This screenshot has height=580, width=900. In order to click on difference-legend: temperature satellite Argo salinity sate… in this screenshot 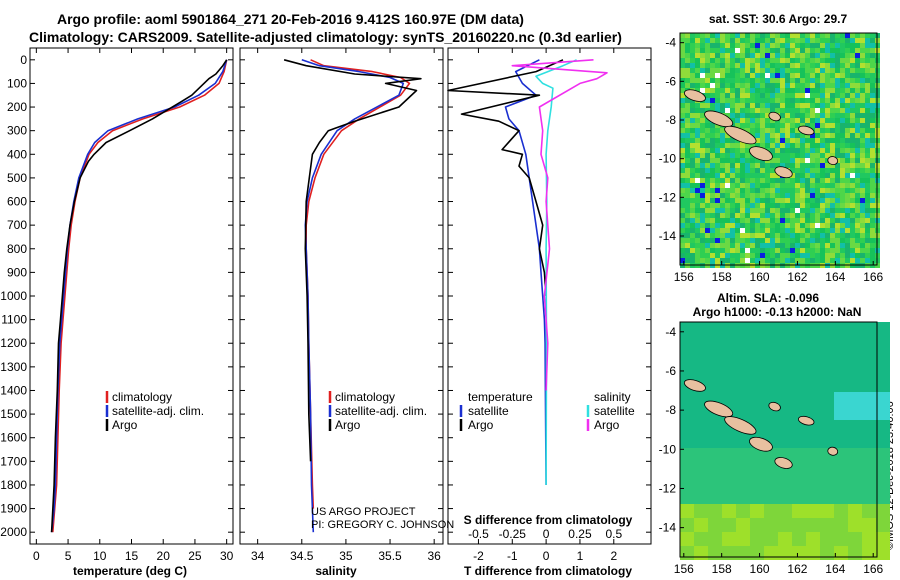, I will do `click(547, 411)`.